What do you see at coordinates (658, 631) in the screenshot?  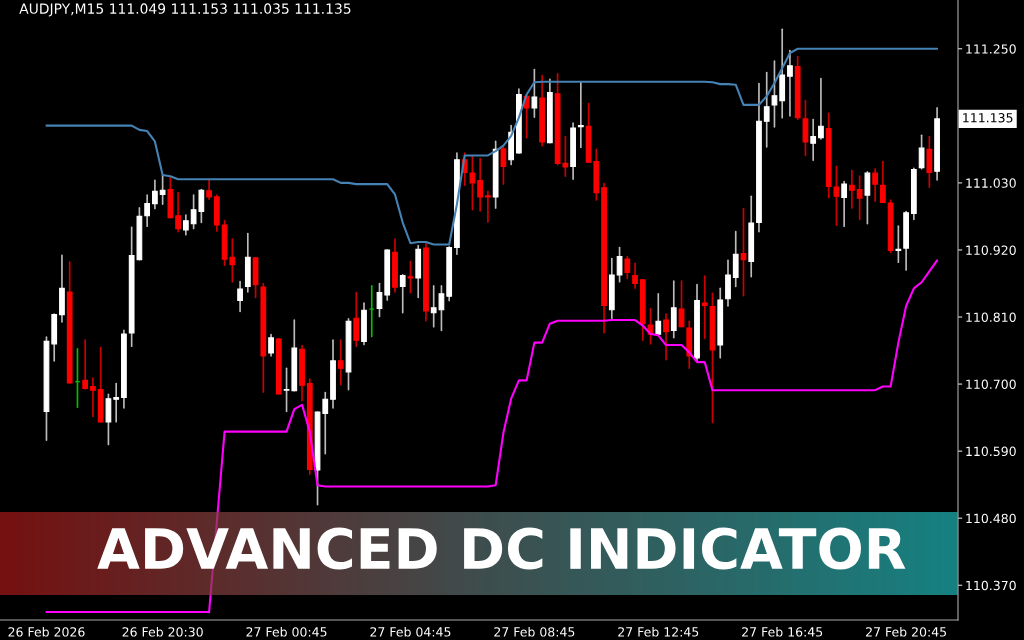 I see `x-tick-label: 27 Feb 12:45` at bounding box center [658, 631].